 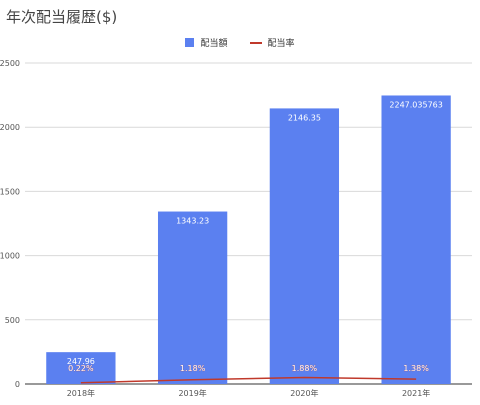 What do you see at coordinates (62, 17) in the screenshot?
I see `chart-title: 年次配当履歴($)` at bounding box center [62, 17].